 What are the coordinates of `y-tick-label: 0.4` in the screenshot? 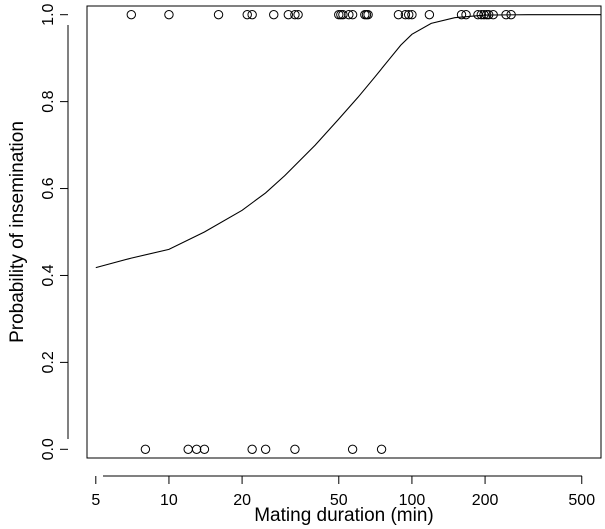 It's located at (48, 275).